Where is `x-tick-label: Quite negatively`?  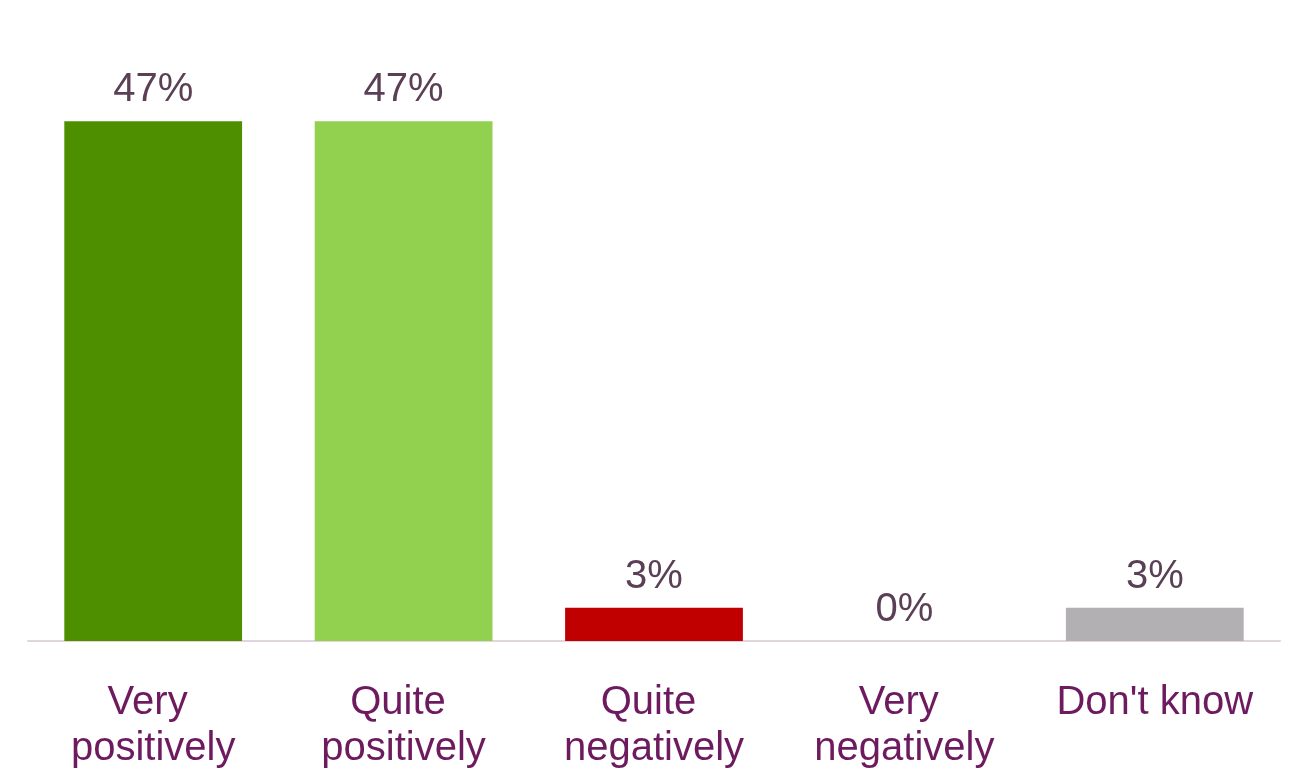 x-tick-label: Quite negatively is located at coordinates (654, 723).